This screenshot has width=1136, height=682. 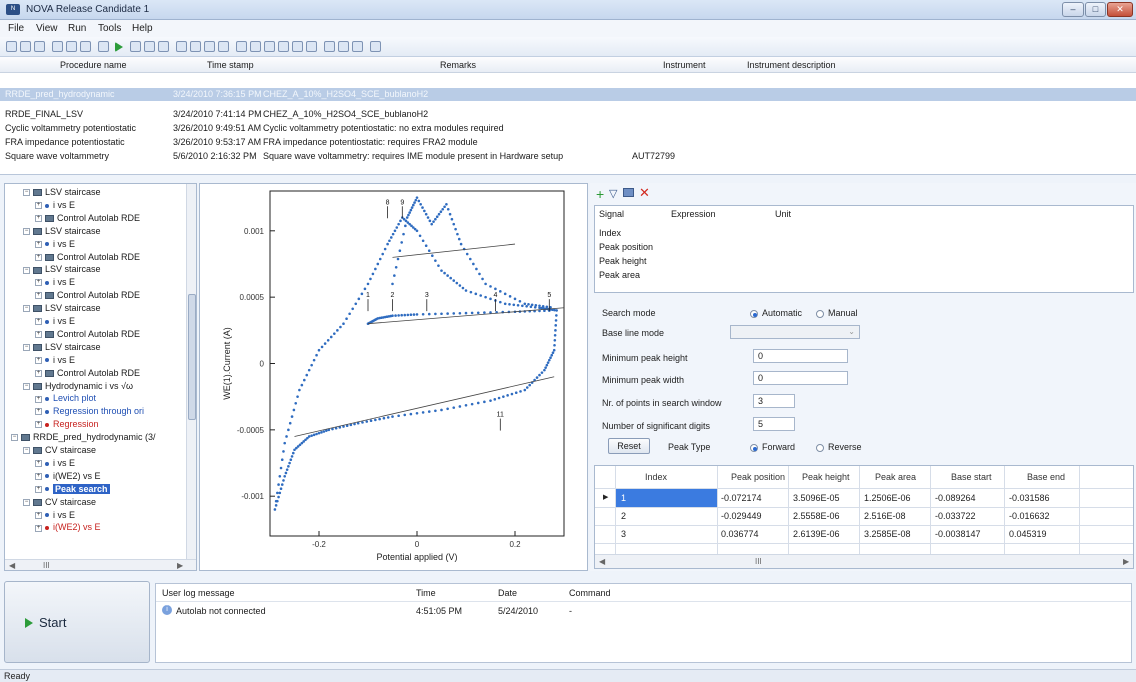 I want to click on col-user-log-message: User log message, so click(x=198, y=593).